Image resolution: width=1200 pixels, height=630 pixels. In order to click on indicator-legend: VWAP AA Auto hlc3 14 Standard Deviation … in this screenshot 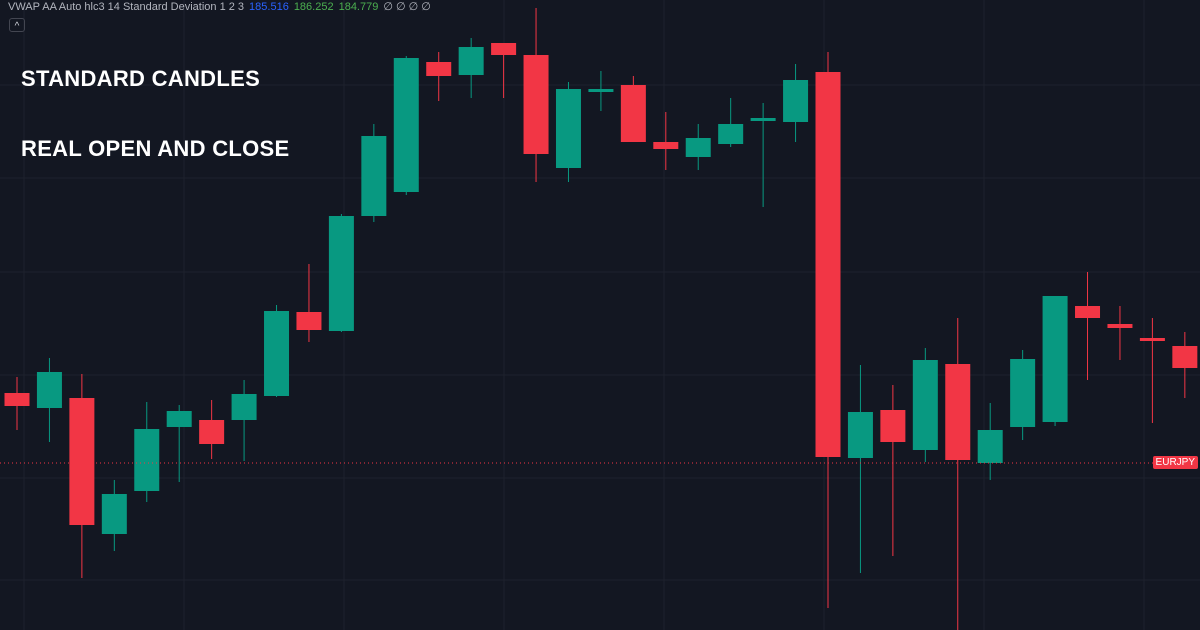, I will do `click(222, 6)`.